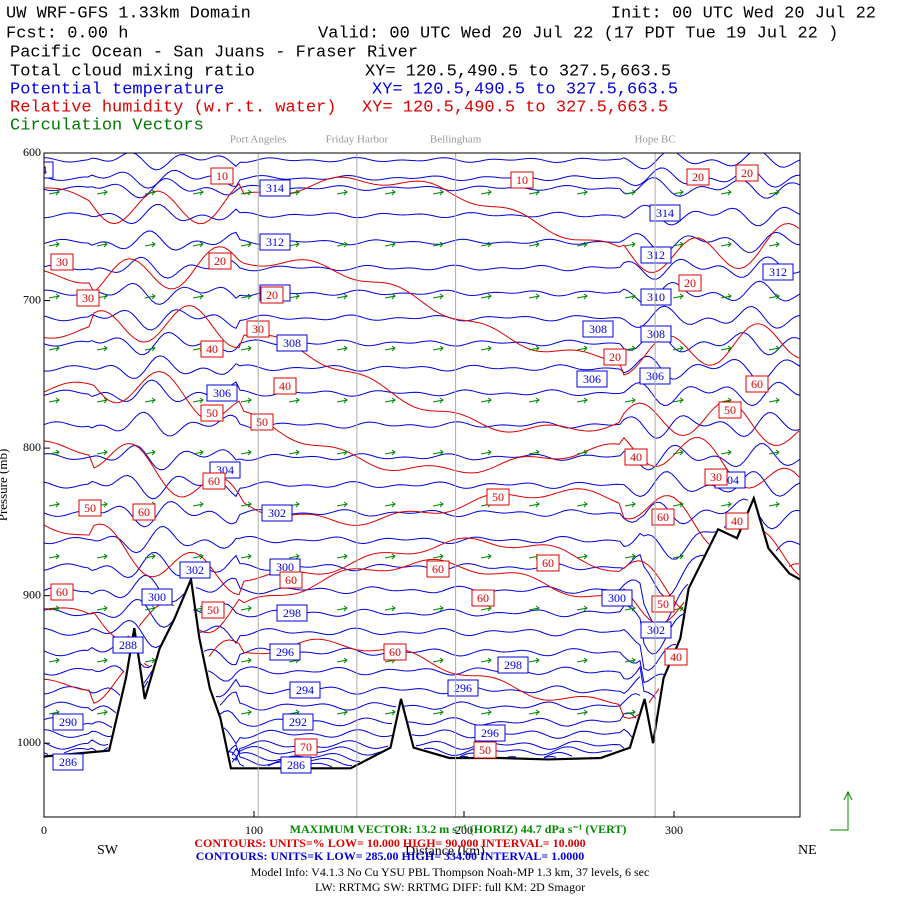 The height and width of the screenshot is (900, 900). Describe the element at coordinates (254, 830) in the screenshot. I see `x-tick-label: 100` at that location.